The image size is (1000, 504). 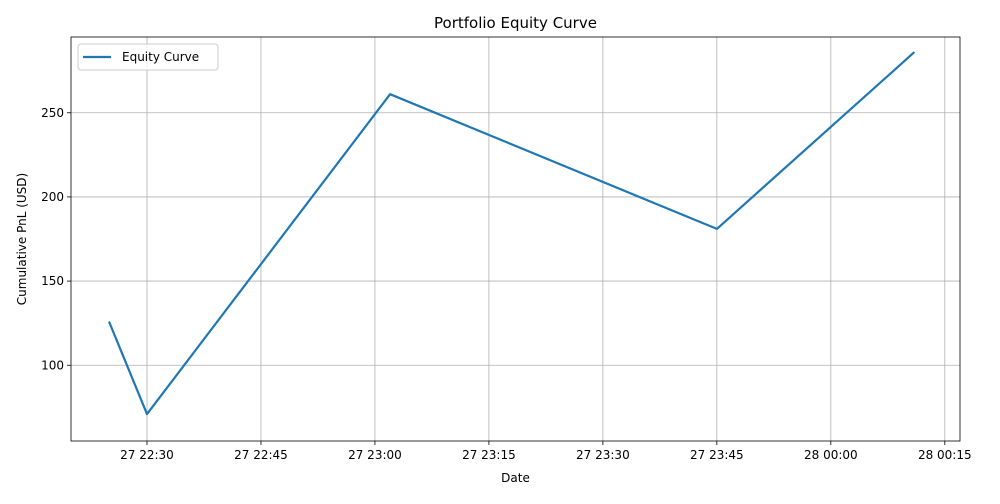 I want to click on y-axis-label: Cumulative PnL (USD), so click(x=22, y=239).